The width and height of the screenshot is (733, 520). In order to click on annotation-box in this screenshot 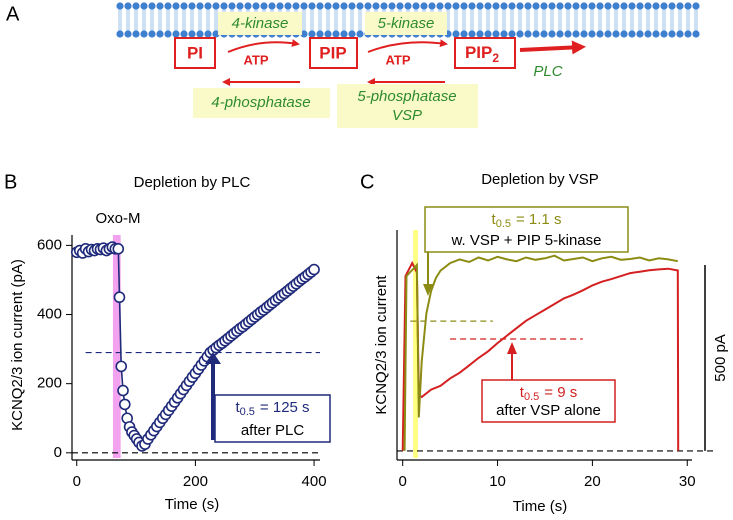, I will do `click(548, 401)`.